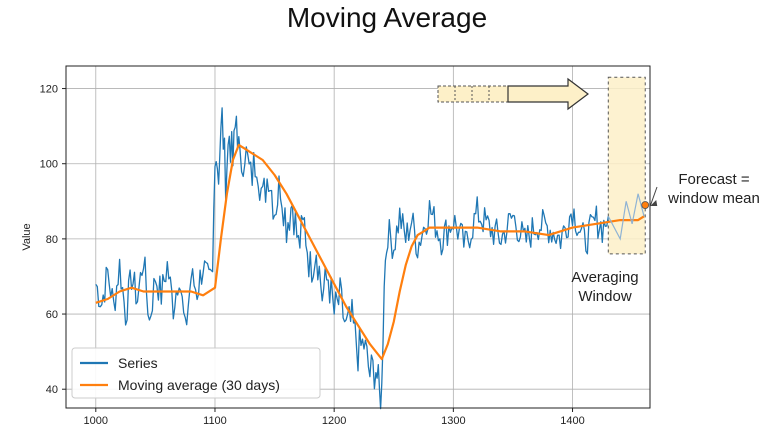 This screenshot has height=427, width=774. Describe the element at coordinates (548, 94) in the screenshot. I see `arrow-head` at that location.